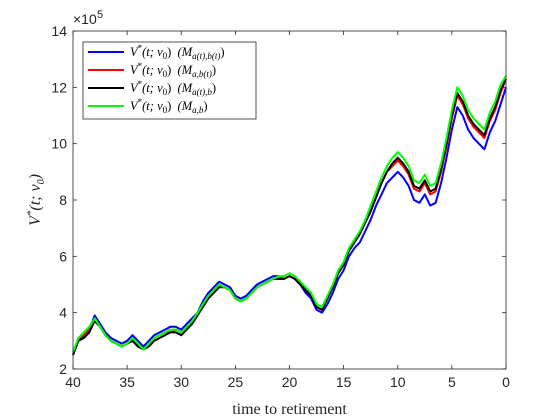  What do you see at coordinates (452, 382) in the screenshot?
I see `x-tick-label: 5` at bounding box center [452, 382].